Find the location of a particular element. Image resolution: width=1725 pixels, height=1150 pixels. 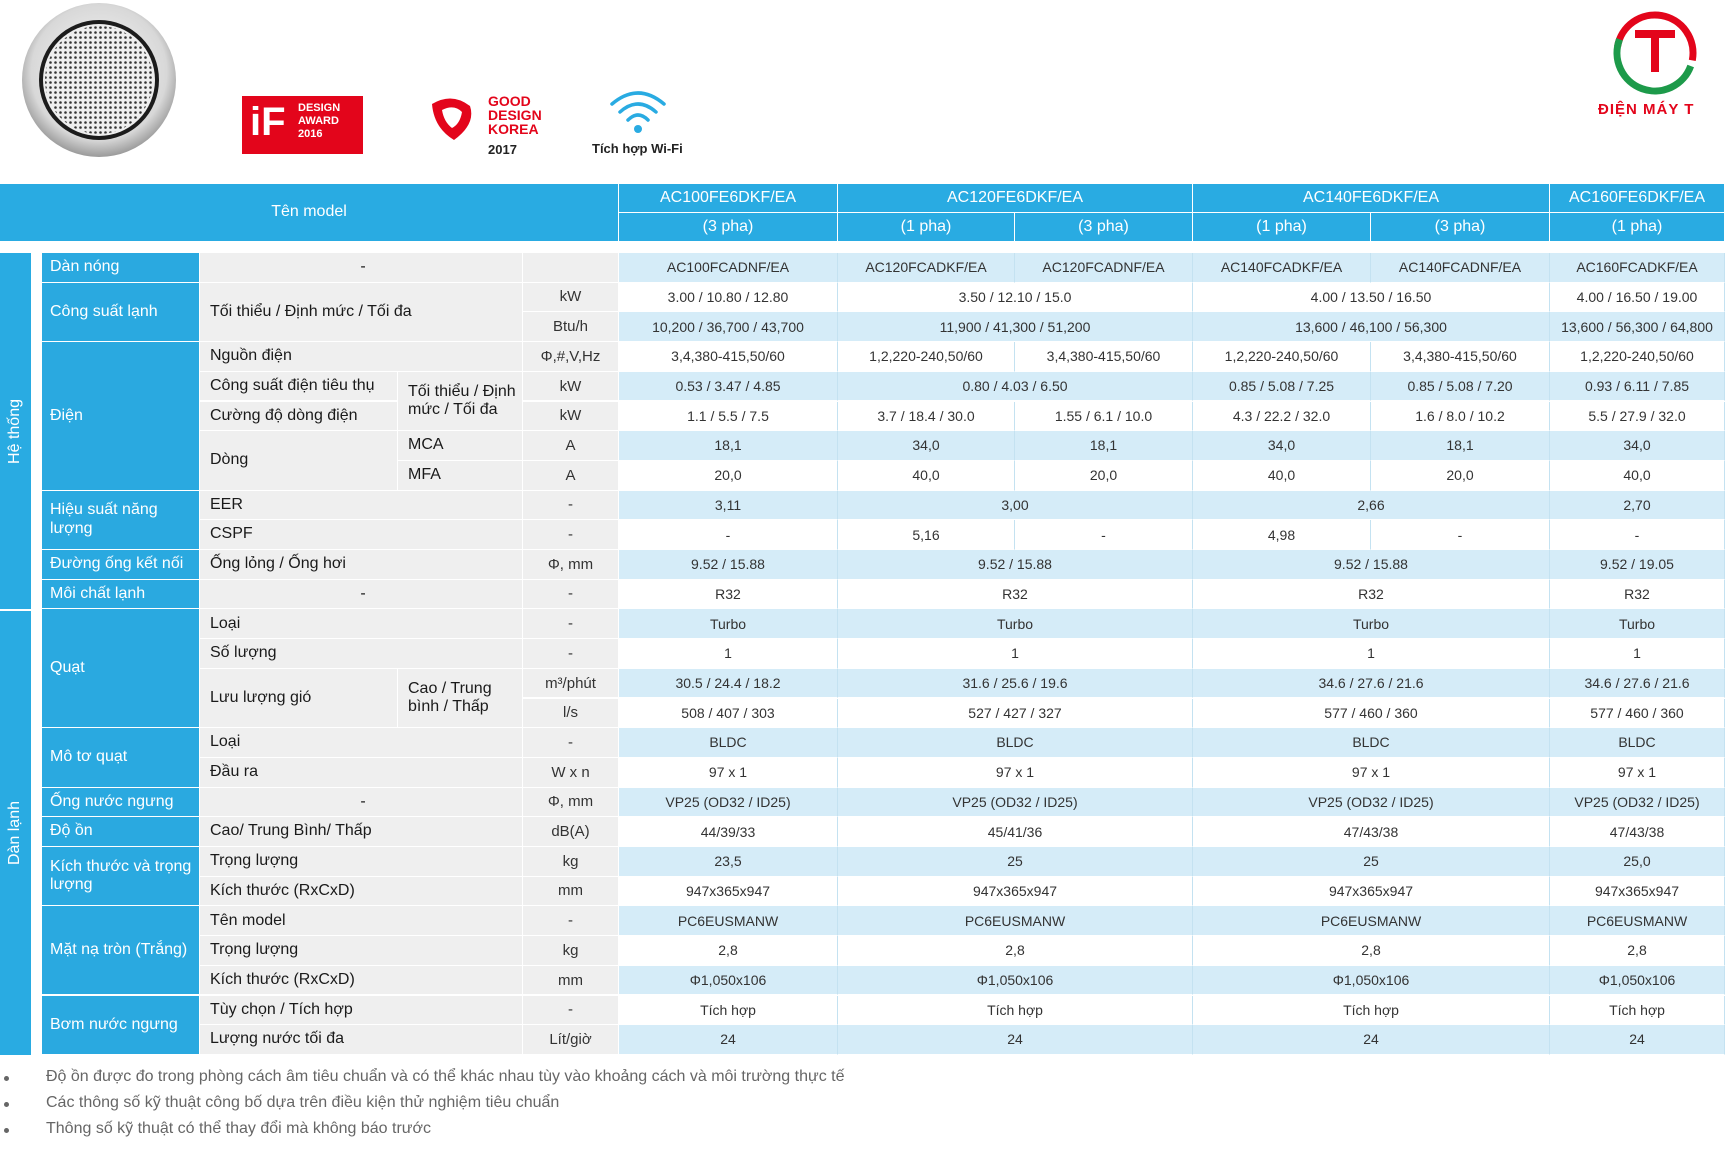

unit-label: kW is located at coordinates (571, 386).